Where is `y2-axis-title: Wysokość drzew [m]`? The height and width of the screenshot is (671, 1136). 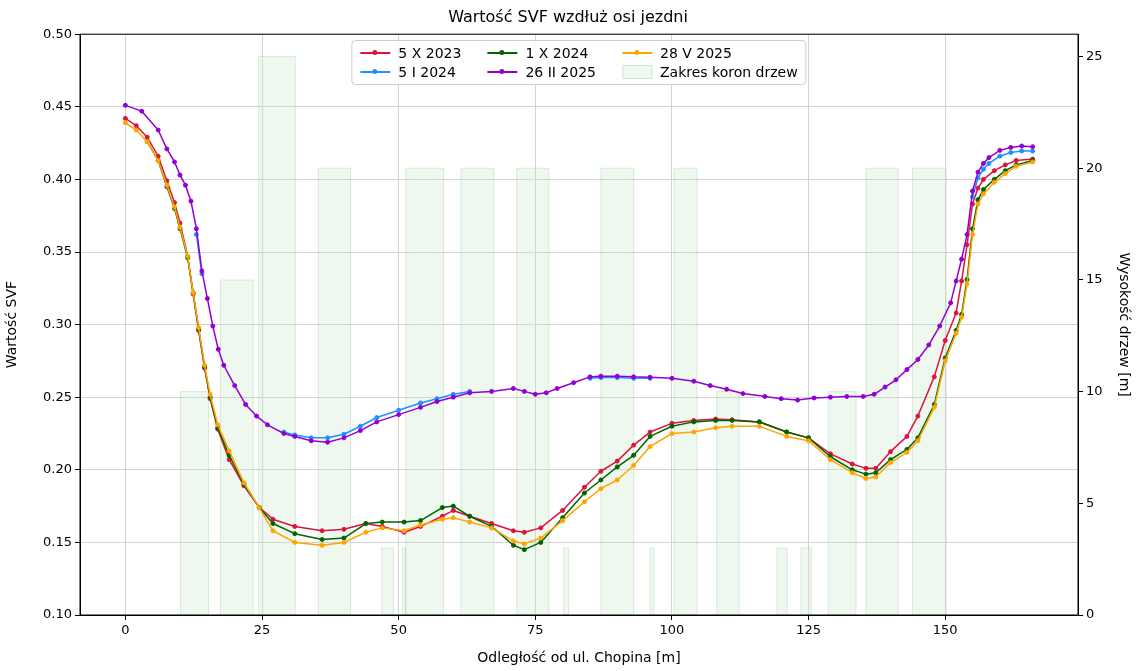 y2-axis-title: Wysokość drzew [m] is located at coordinates (1124, 324).